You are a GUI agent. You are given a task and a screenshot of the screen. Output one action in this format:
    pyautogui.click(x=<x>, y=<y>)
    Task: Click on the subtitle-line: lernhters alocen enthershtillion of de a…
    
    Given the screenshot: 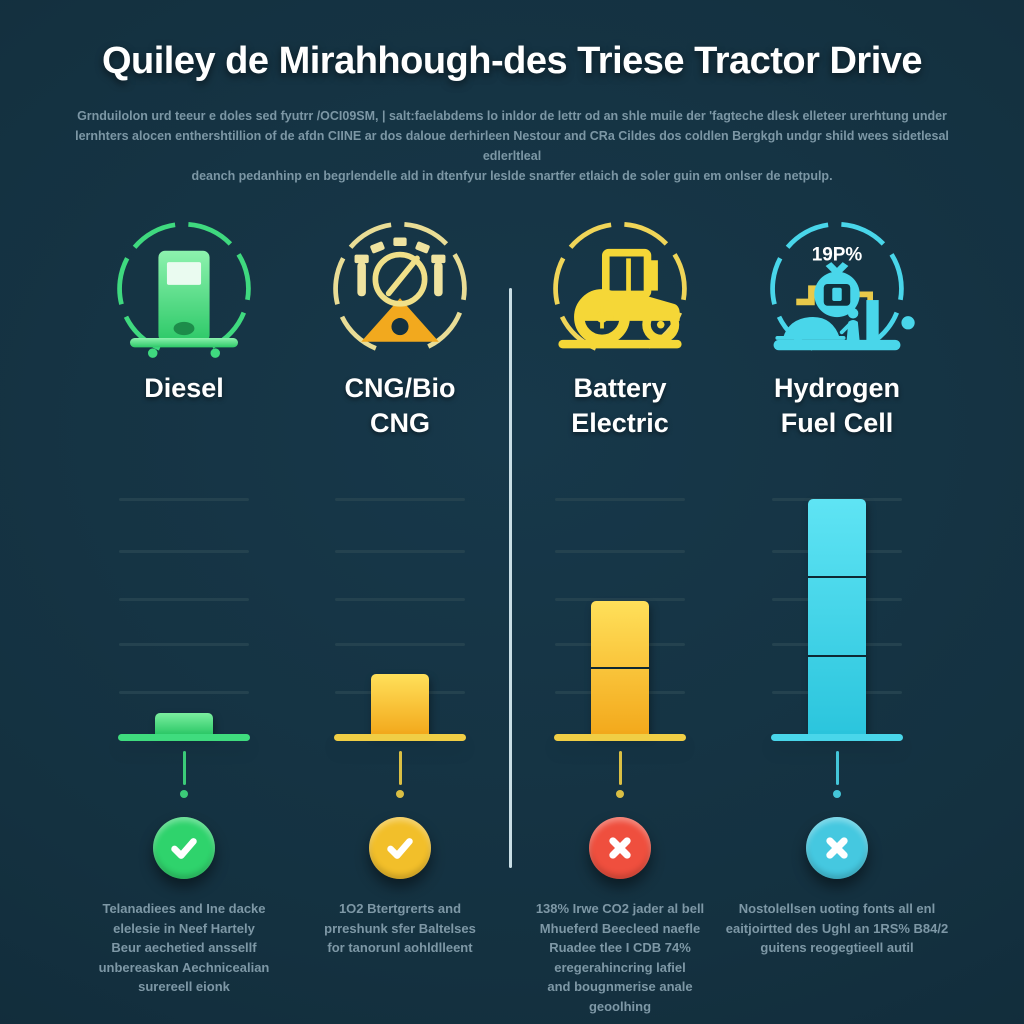 What is the action you would take?
    pyautogui.click(x=512, y=146)
    